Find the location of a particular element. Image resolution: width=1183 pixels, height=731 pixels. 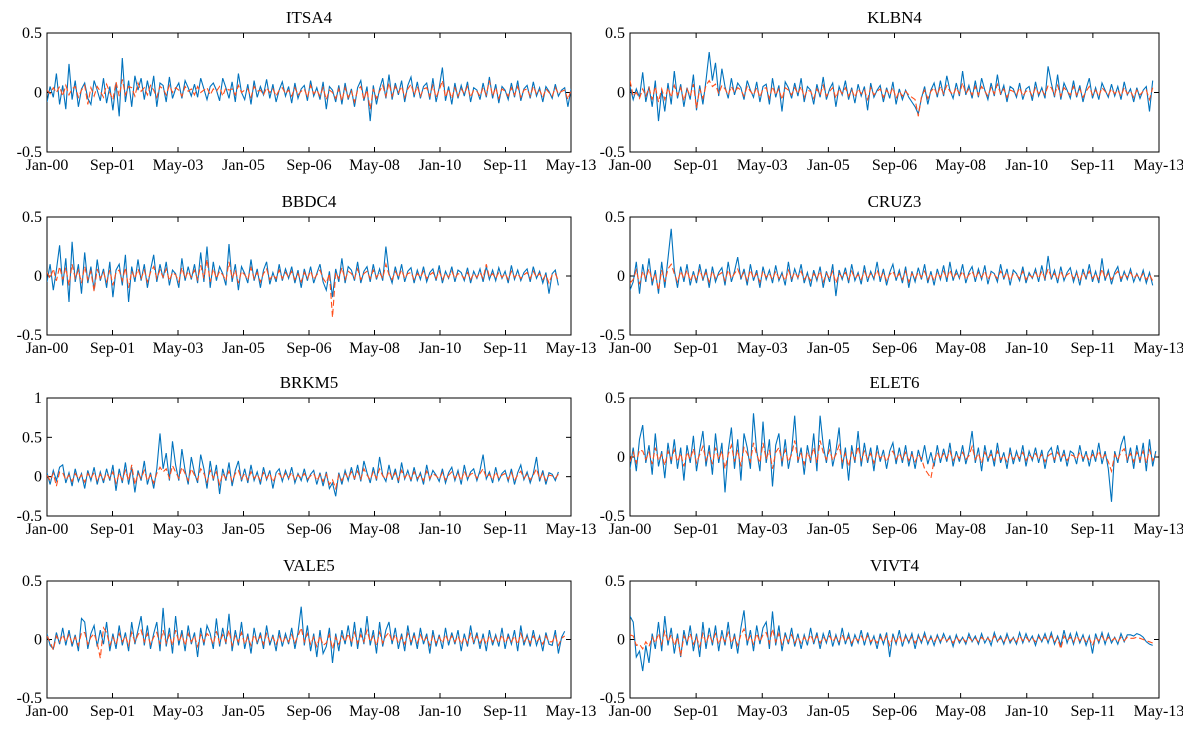

chart-title: VIVT4 is located at coordinates (895, 565).